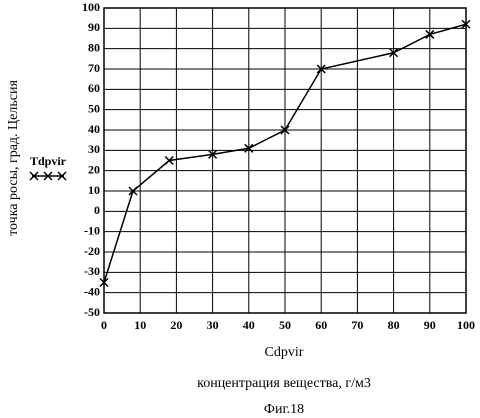 The height and width of the screenshot is (418, 480). I want to click on caption: Фиг.18, so click(284, 409).